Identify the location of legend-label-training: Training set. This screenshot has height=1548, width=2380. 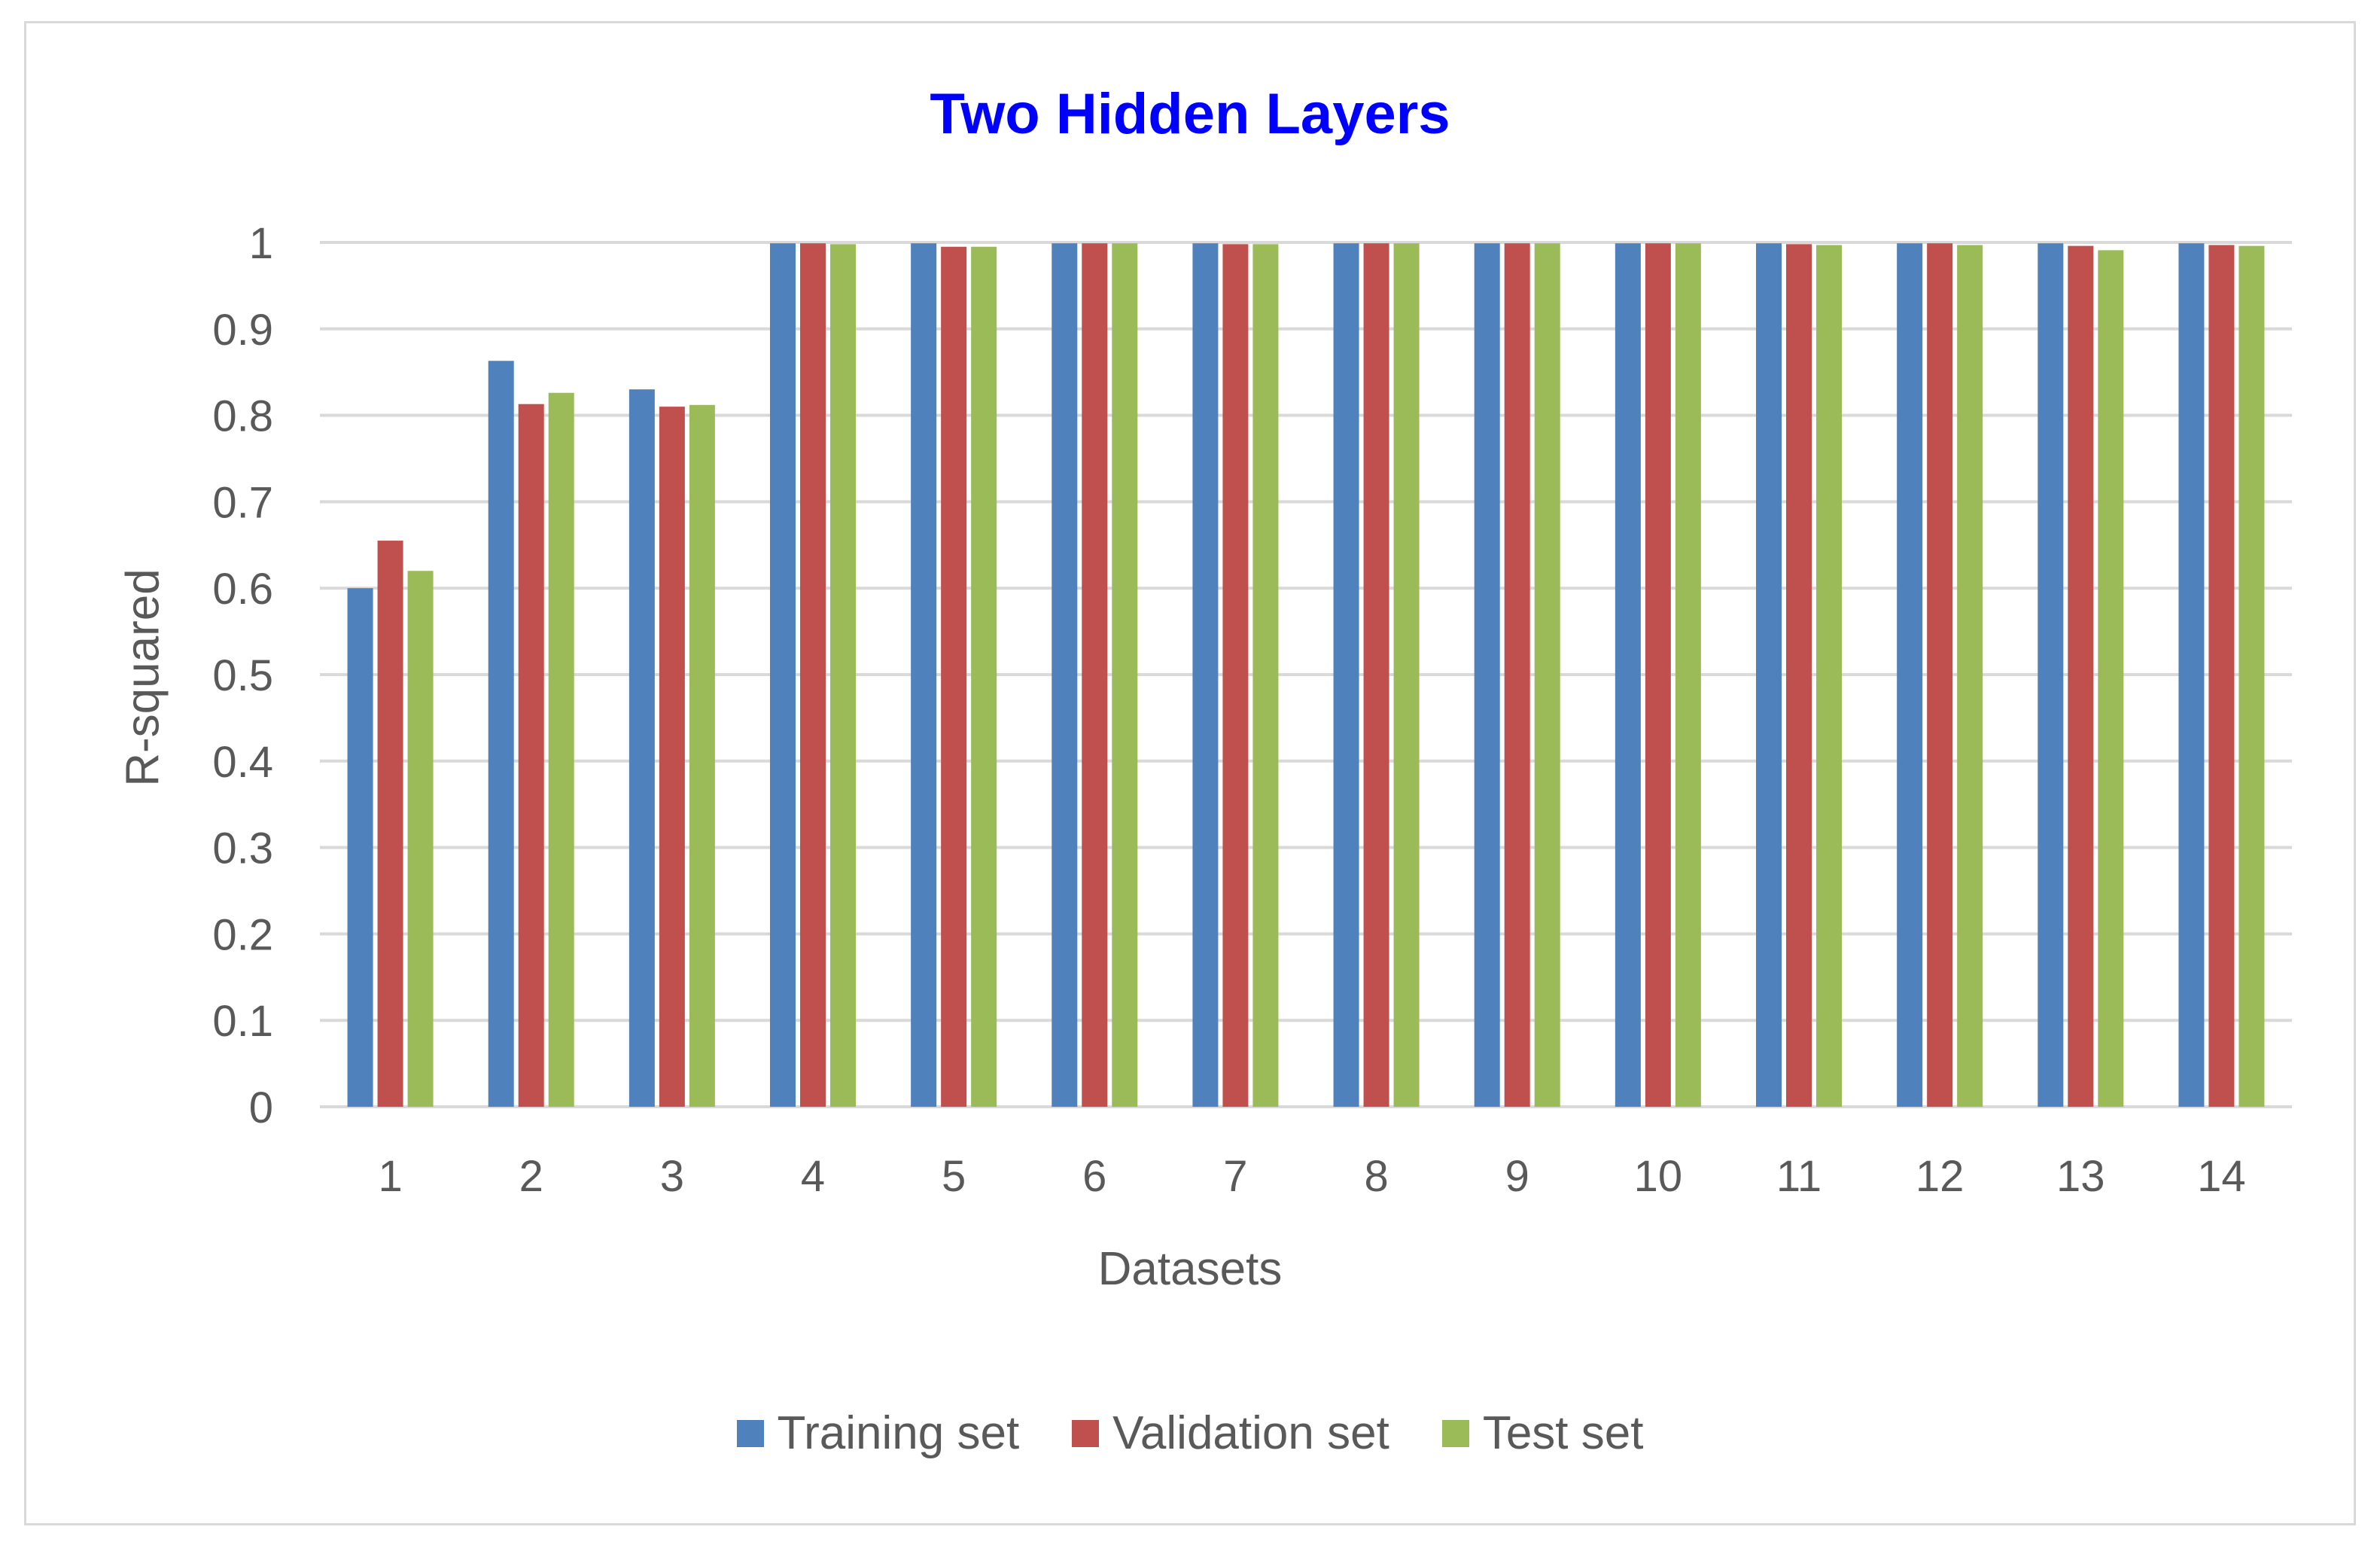
(898, 1433).